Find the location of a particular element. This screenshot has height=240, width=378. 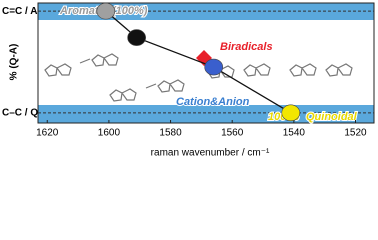

y-tick-label: C=C / A is located at coordinates (19, 11).